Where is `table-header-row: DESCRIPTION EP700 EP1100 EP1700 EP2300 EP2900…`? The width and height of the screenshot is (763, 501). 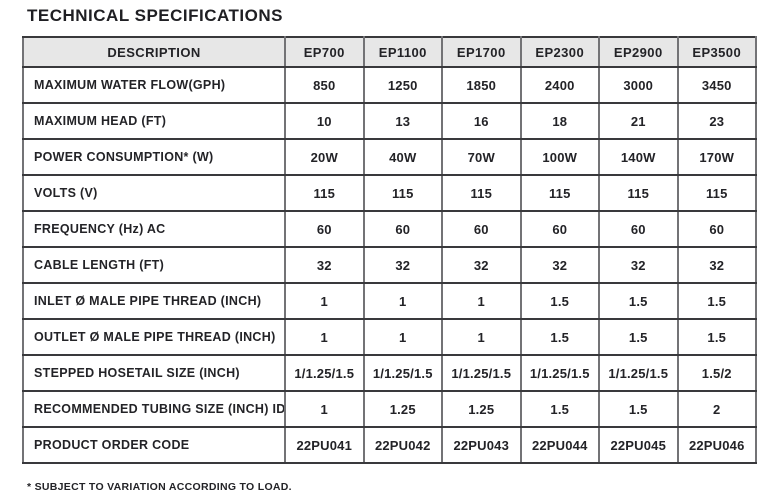
table-header-row: DESCRIPTION EP700 EP1100 EP1700 EP2300 EP2900… is located at coordinates (389, 52).